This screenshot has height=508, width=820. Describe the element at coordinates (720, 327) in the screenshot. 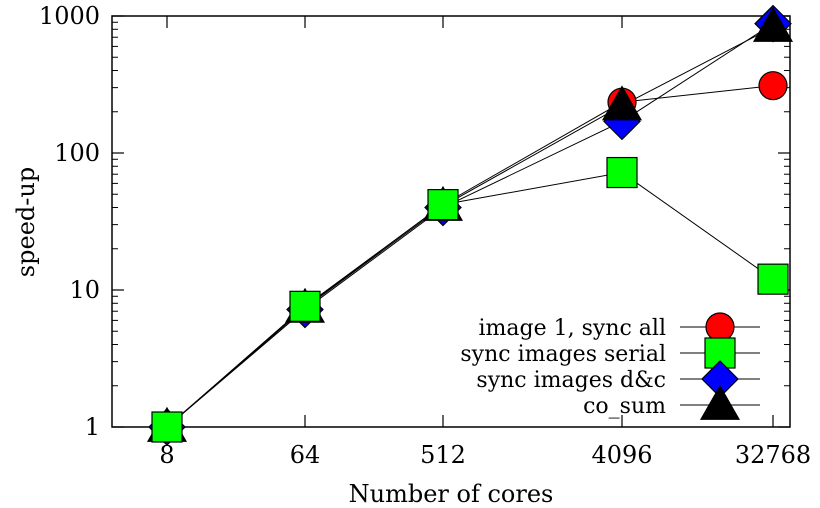

I see `legend-marker-circle` at that location.